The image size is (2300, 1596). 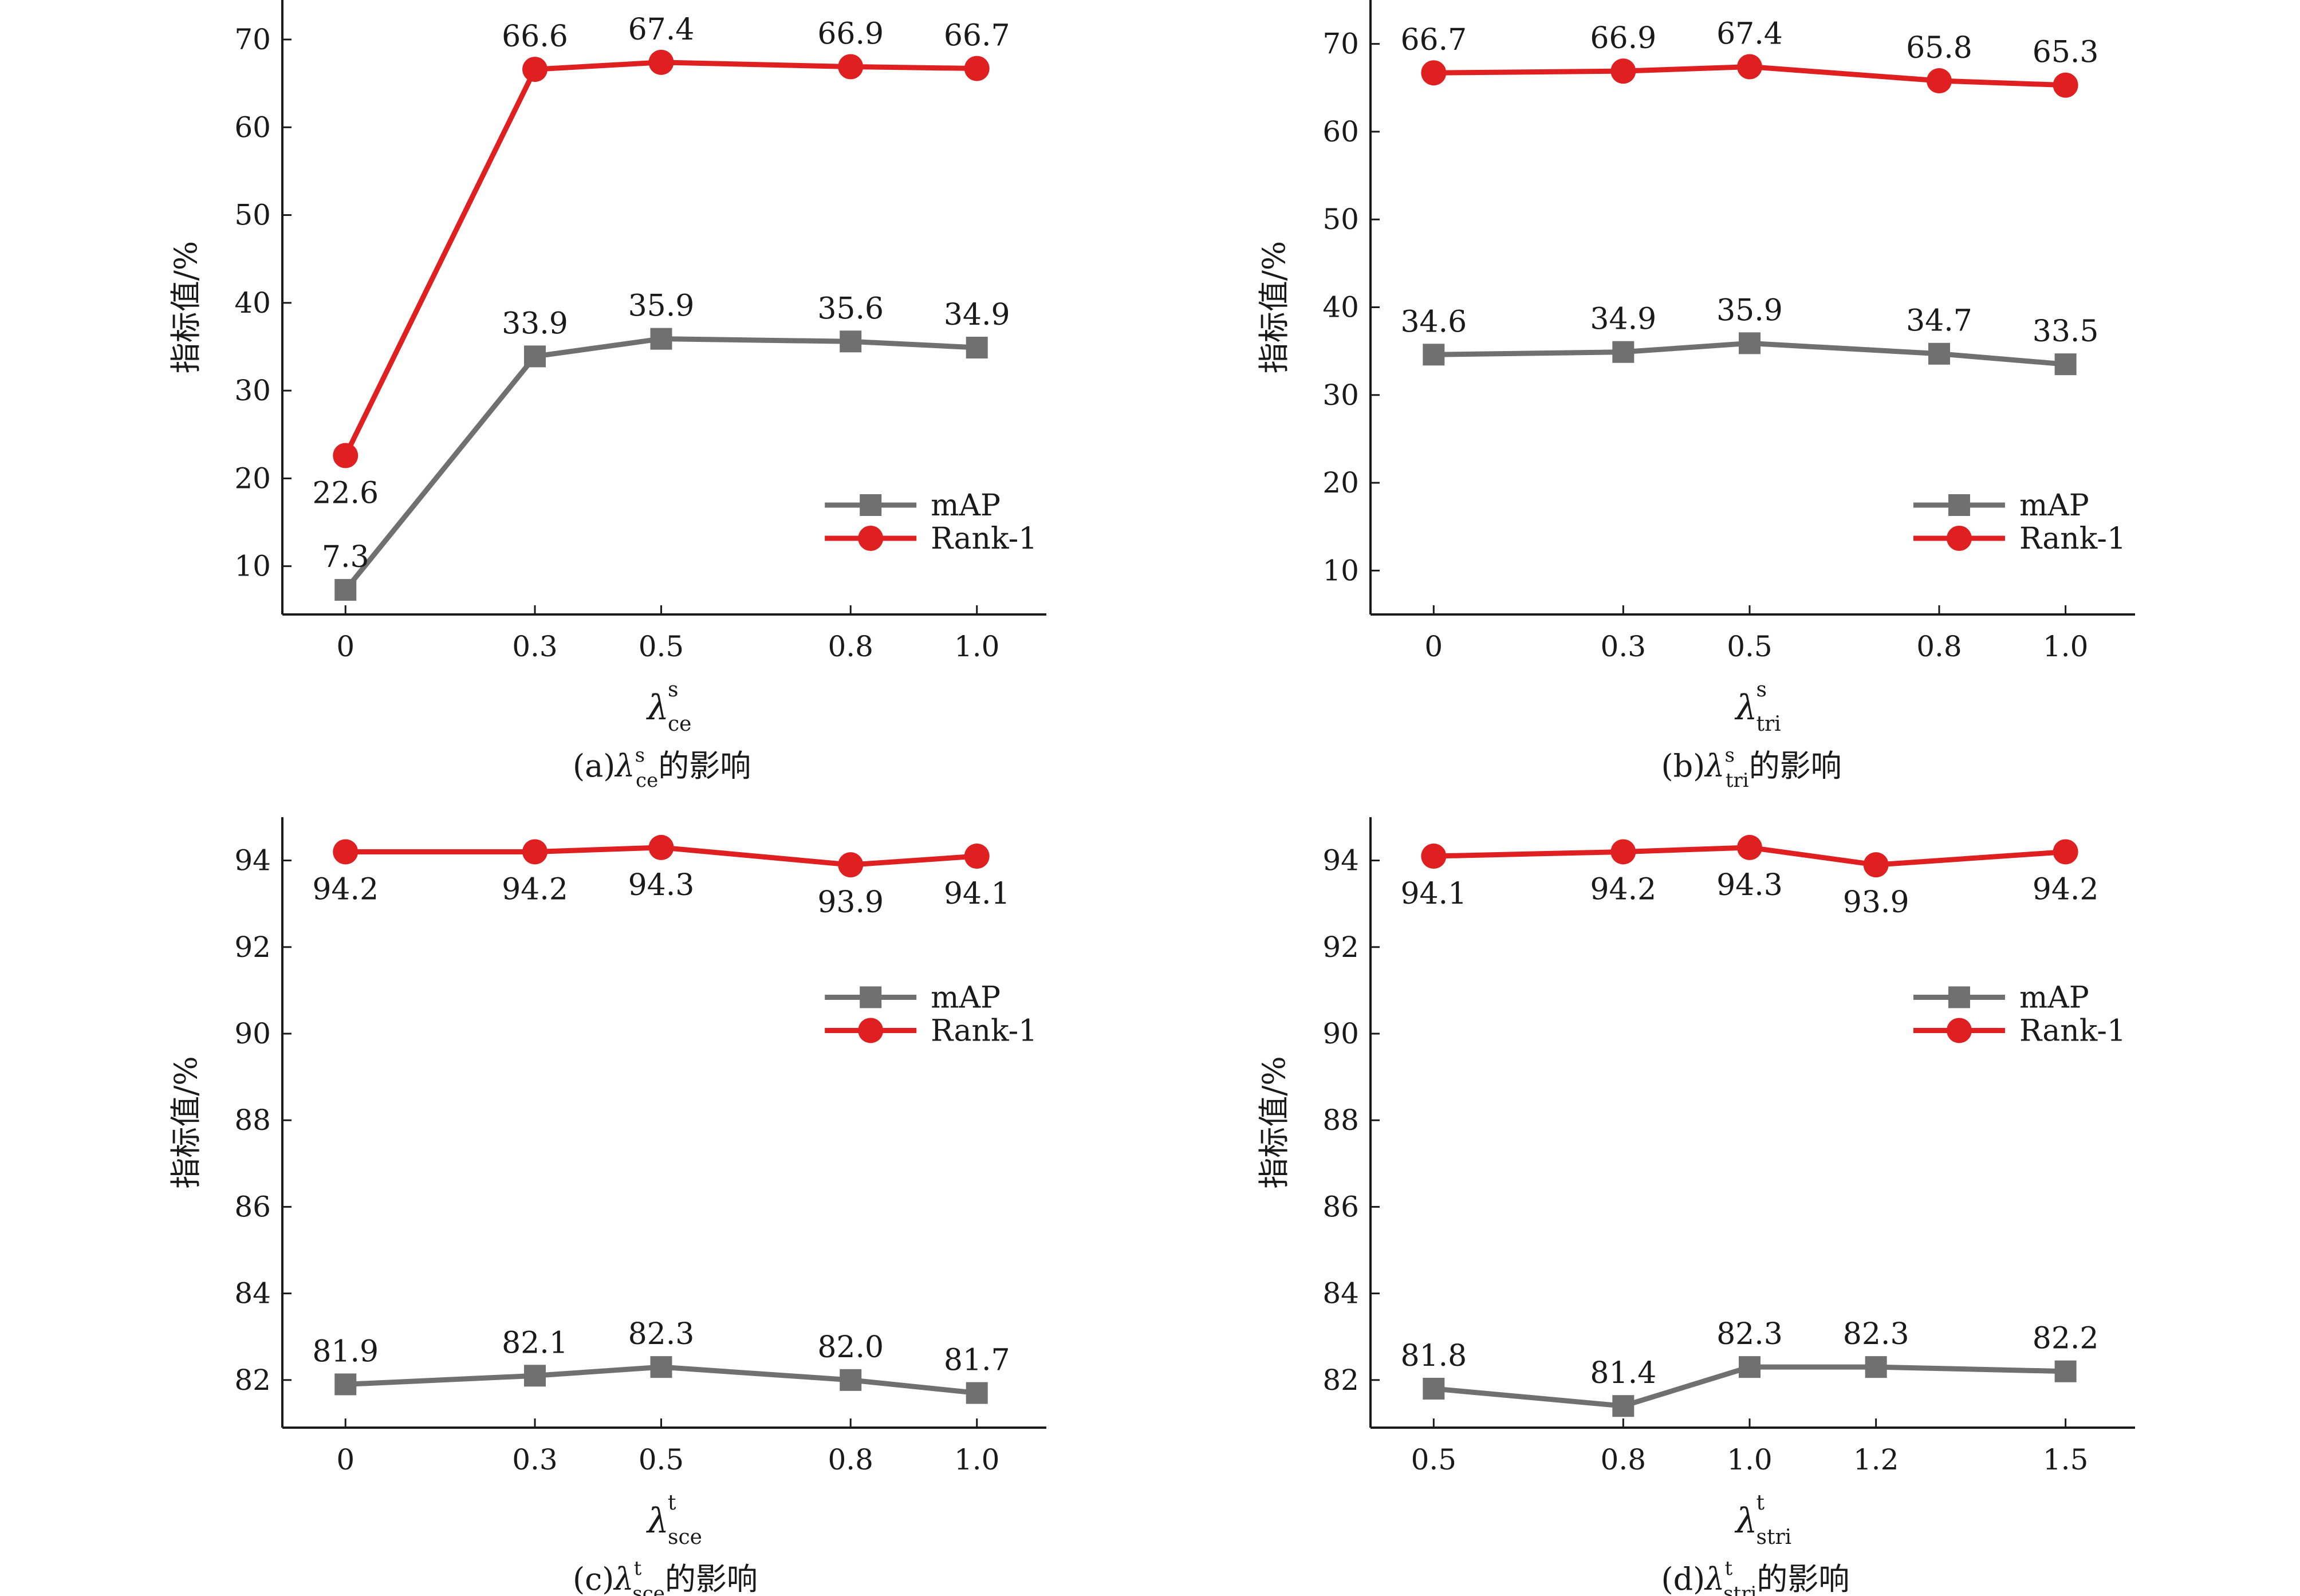 What do you see at coordinates (851, 308) in the screenshot?
I see `data-label-mAP: 35.6` at bounding box center [851, 308].